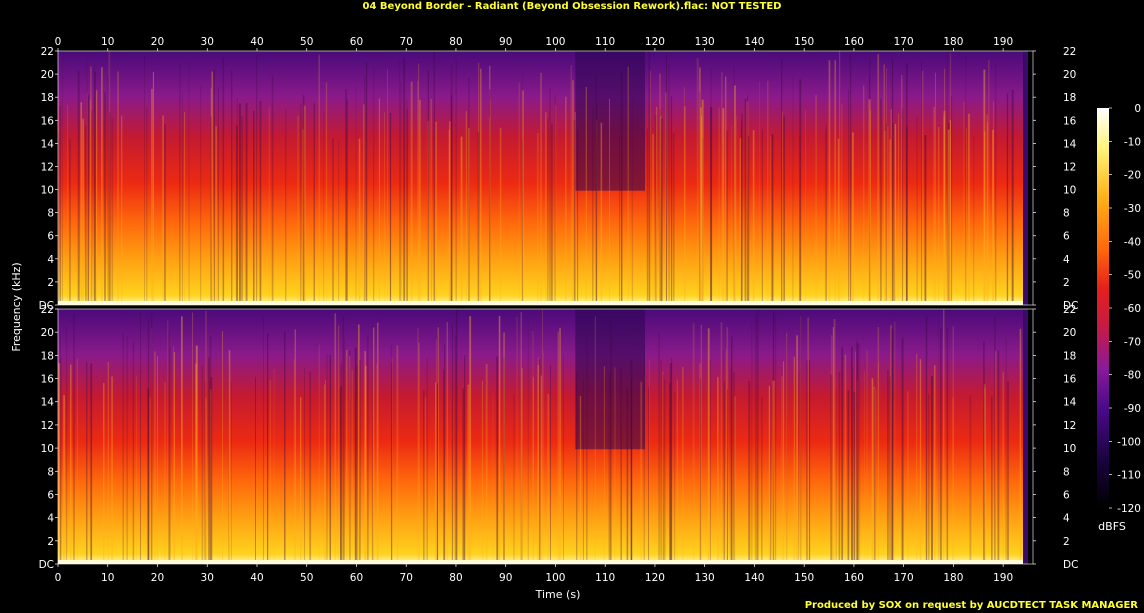 Image resolution: width=1144 pixels, height=613 pixels. I want to click on quiet-segment, so click(610, 121).